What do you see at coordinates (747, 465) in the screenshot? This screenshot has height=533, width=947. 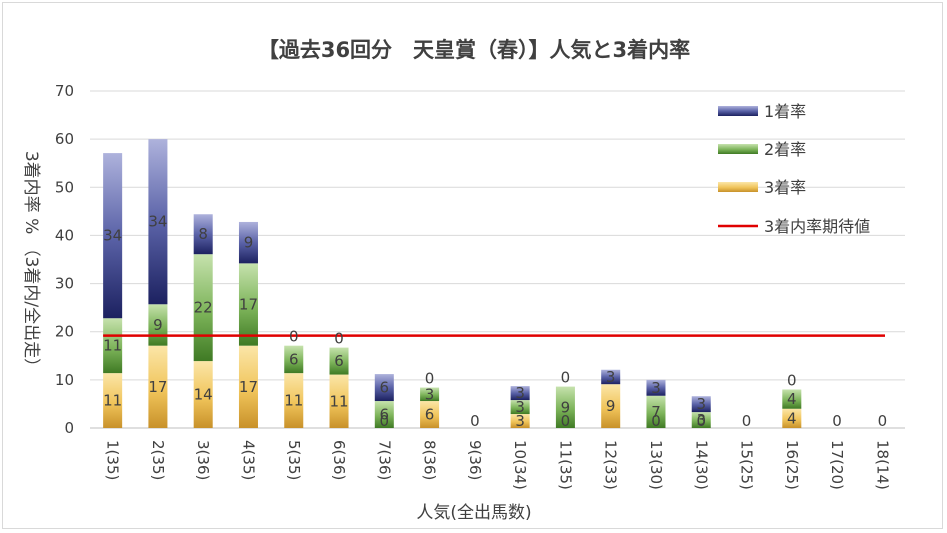 I see `x-tick-label: 15(25)` at bounding box center [747, 465].